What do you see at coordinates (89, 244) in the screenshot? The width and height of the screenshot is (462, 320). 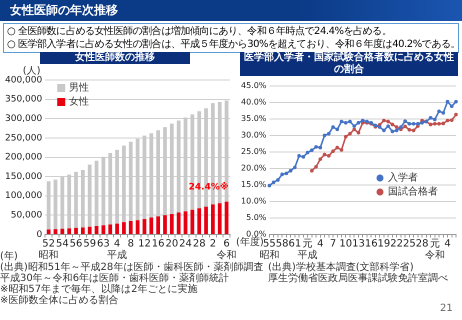 I see `x-tick-label: 59` at bounding box center [89, 244].